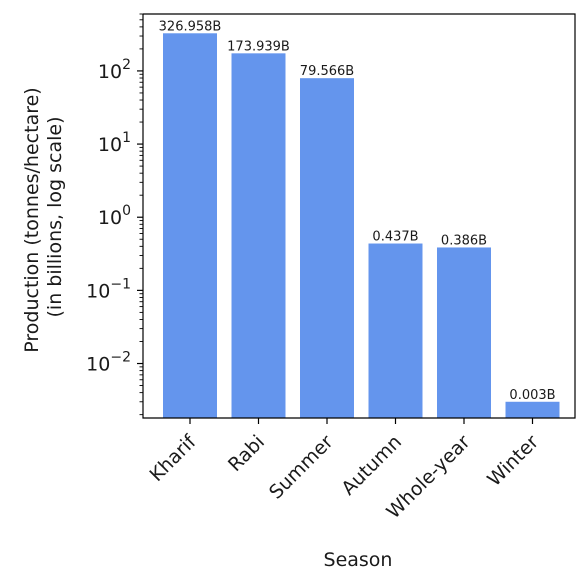 The width and height of the screenshot is (577, 574). Describe the element at coordinates (371, 465) in the screenshot. I see `x-tick-label: Autumn` at that location.